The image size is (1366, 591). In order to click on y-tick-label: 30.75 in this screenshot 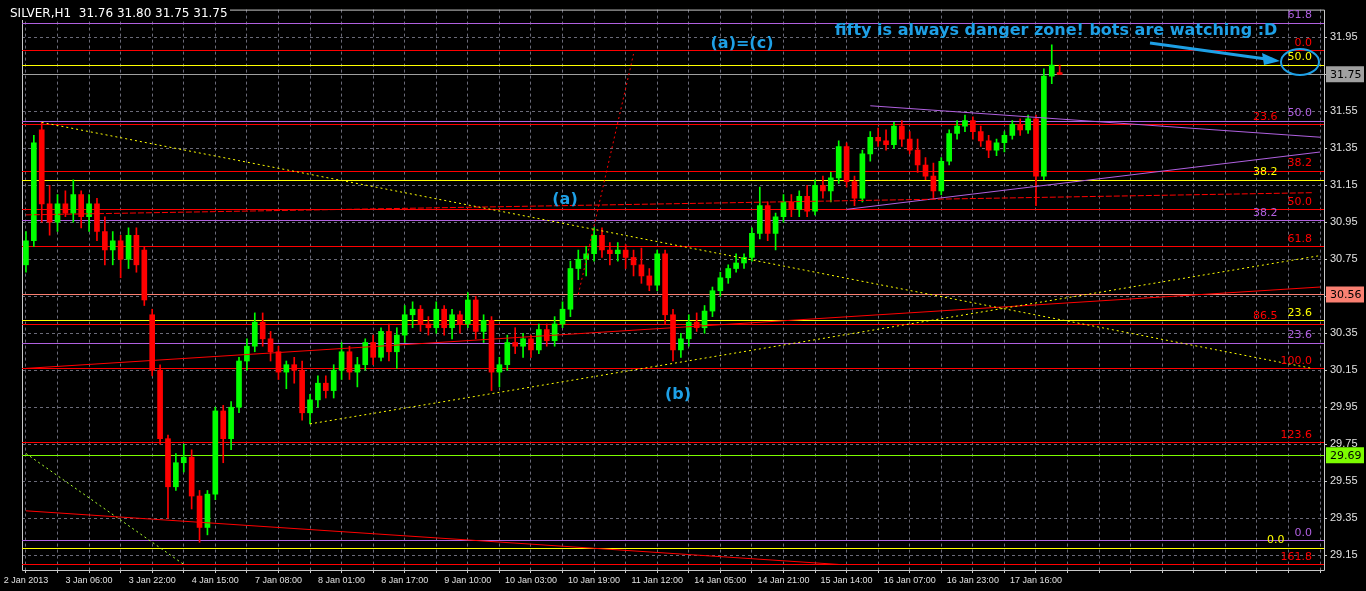, I will do `click(1344, 258)`.